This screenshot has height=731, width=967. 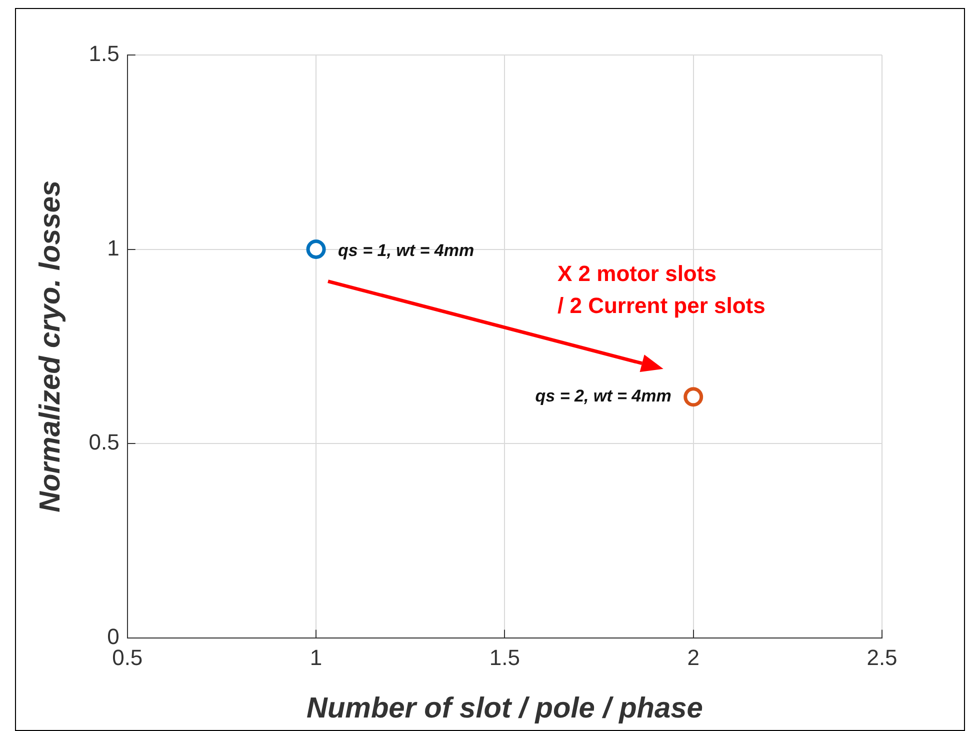 I want to click on x-tick-label: 2.5, so click(x=882, y=657).